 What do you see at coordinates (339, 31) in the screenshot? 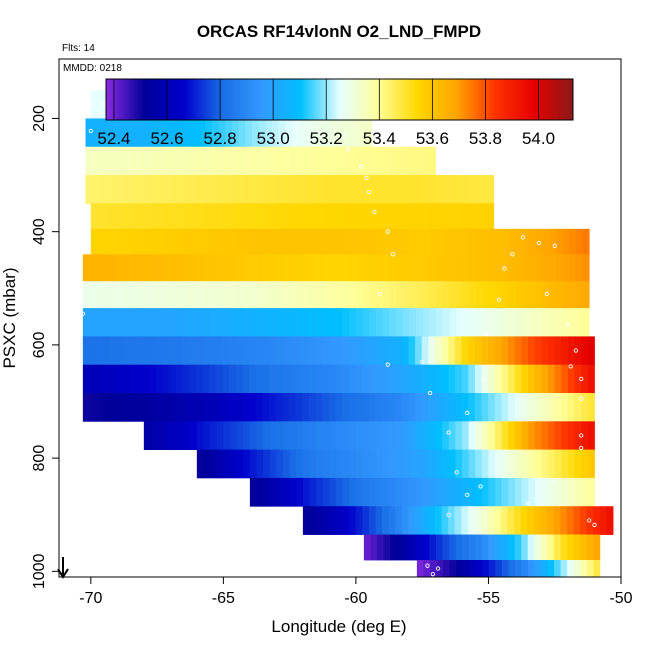
I see `chart-title: ORCAS RF14vlonN O2_LND_FMPD` at bounding box center [339, 31].